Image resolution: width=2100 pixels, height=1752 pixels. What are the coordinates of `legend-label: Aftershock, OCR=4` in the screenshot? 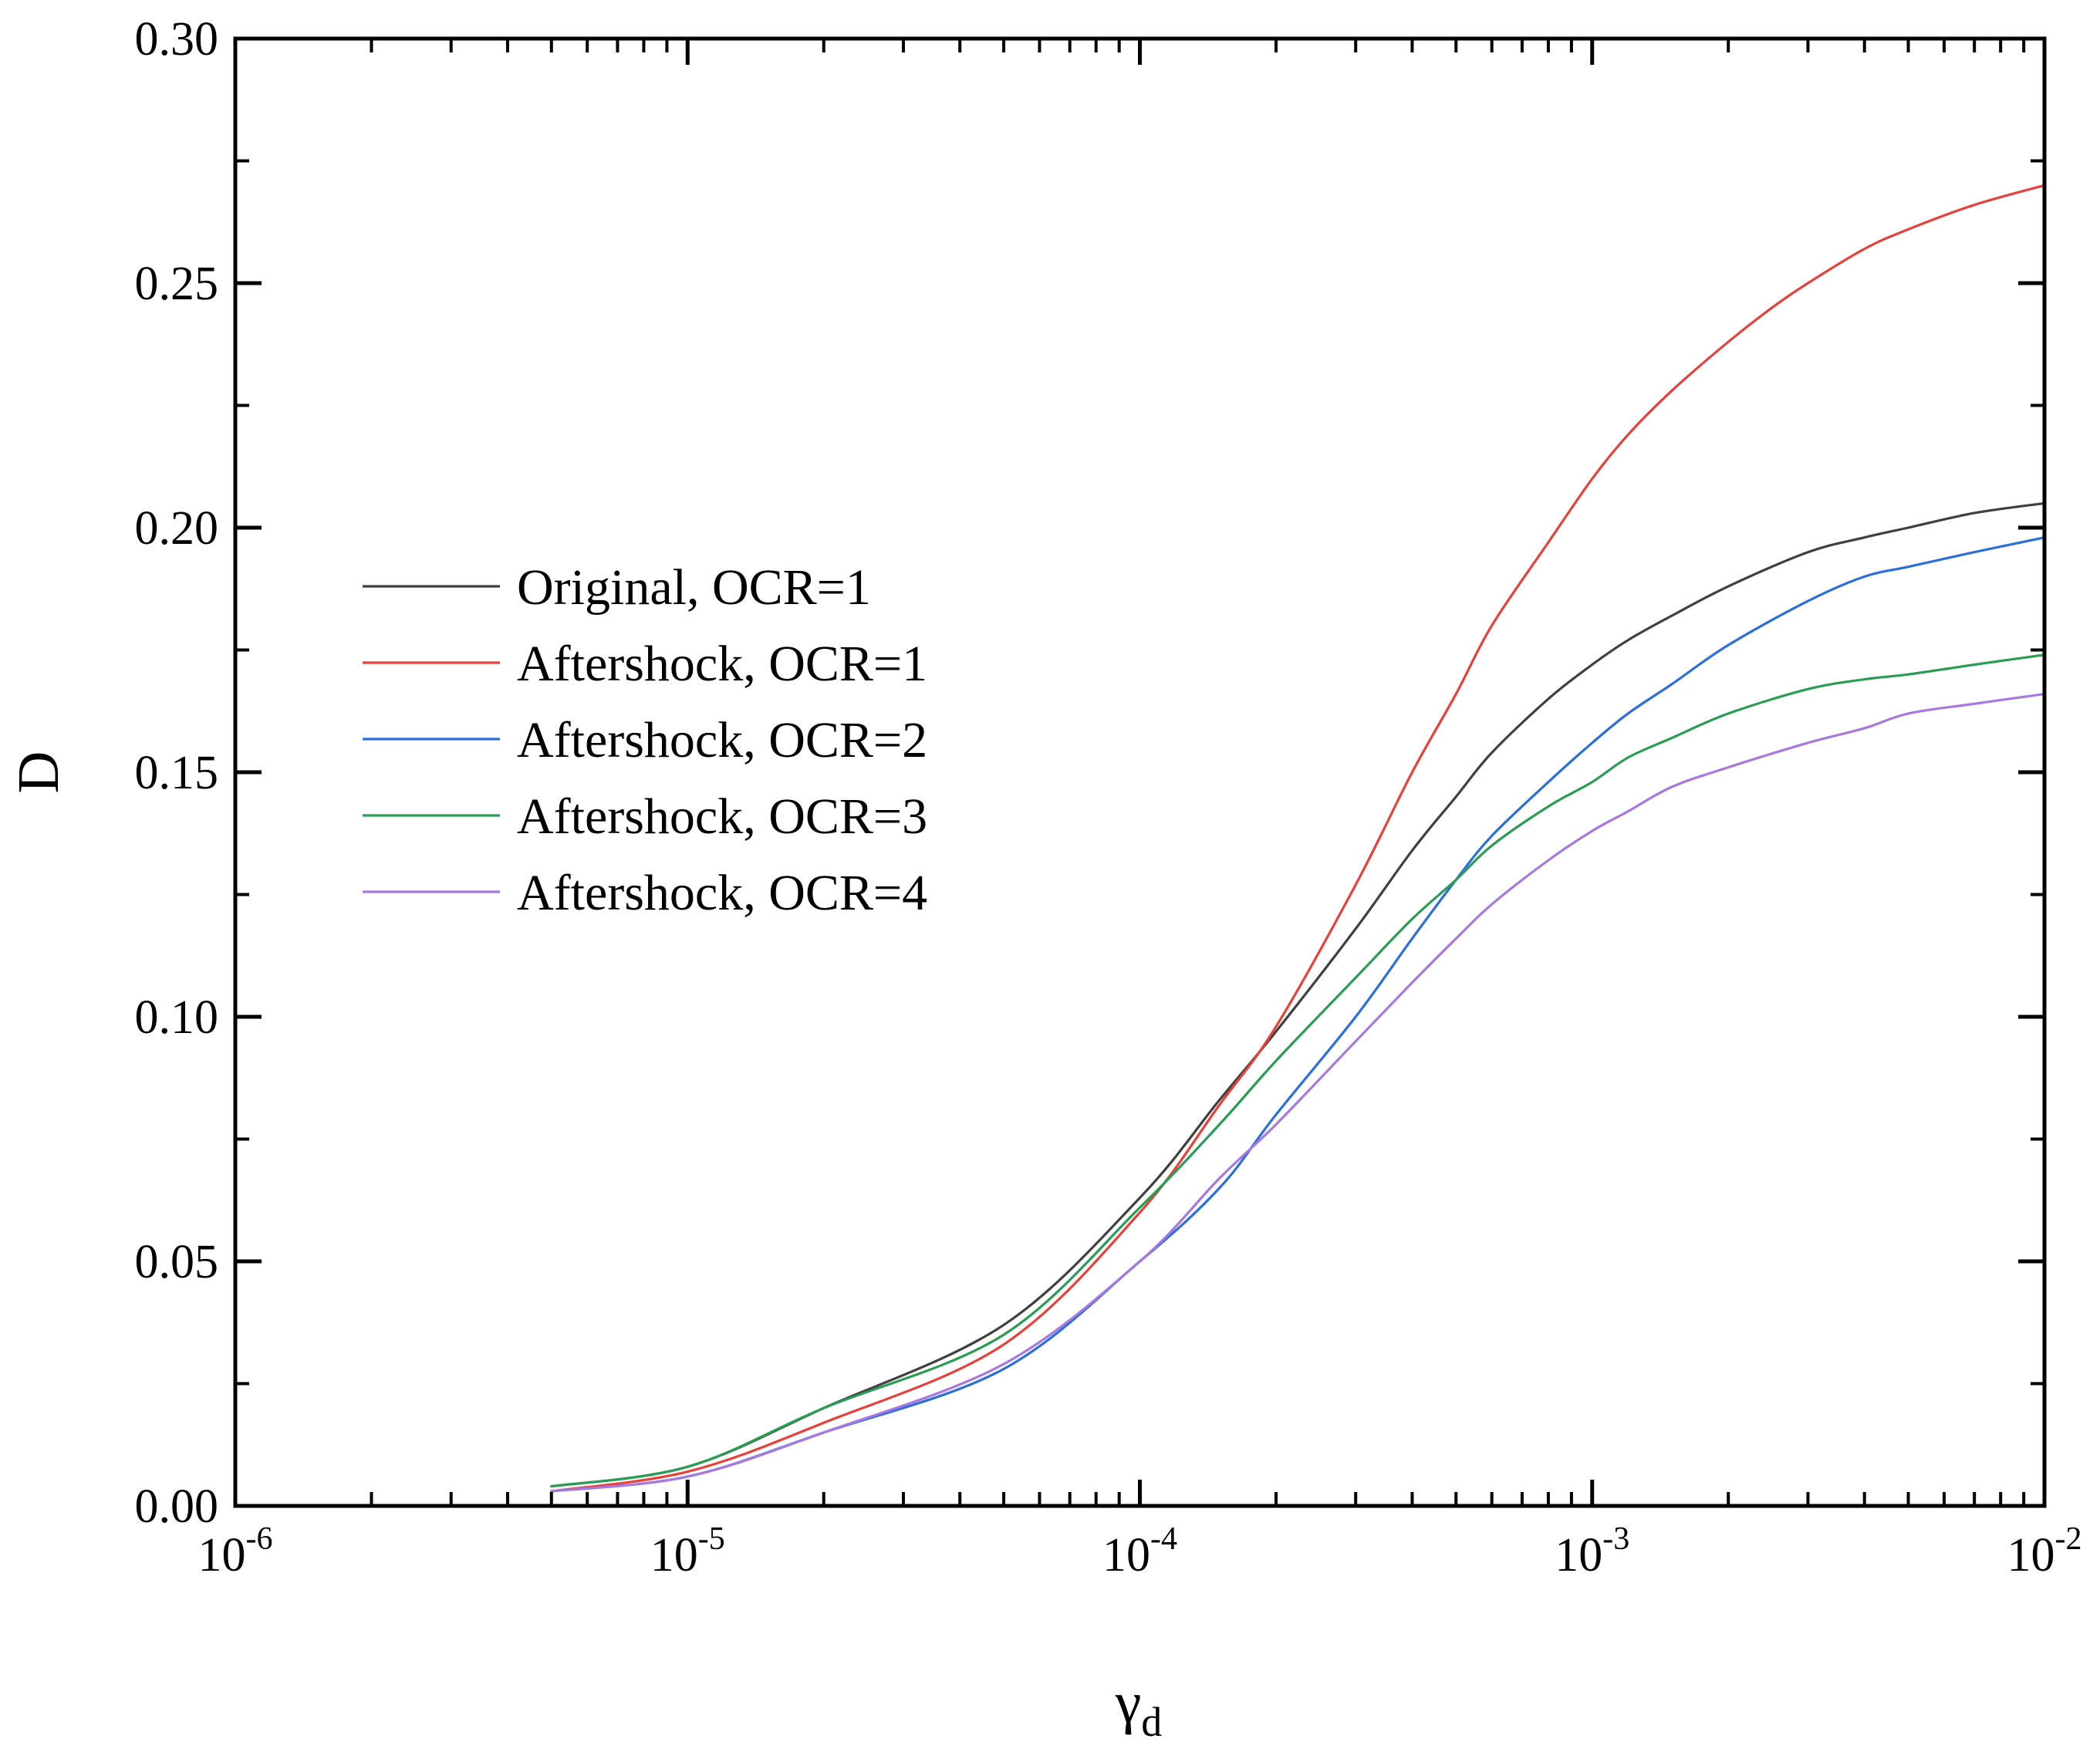 It's located at (722, 893).